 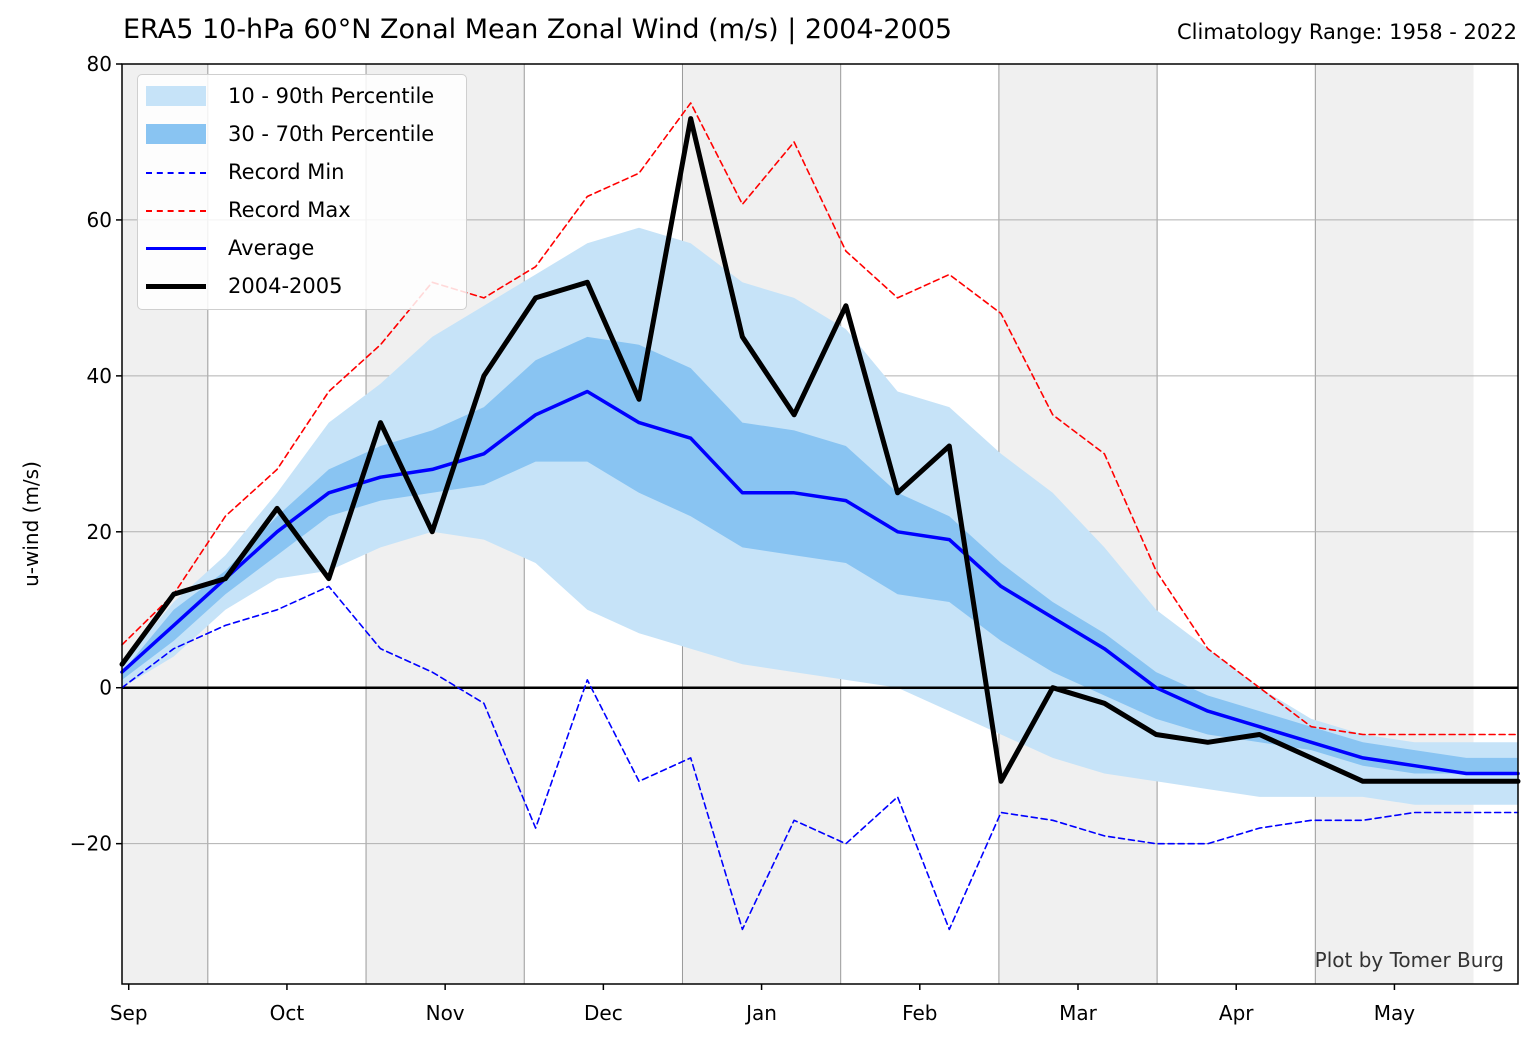 I want to click on legend-item-record-min: Record Min, so click(x=245, y=172).